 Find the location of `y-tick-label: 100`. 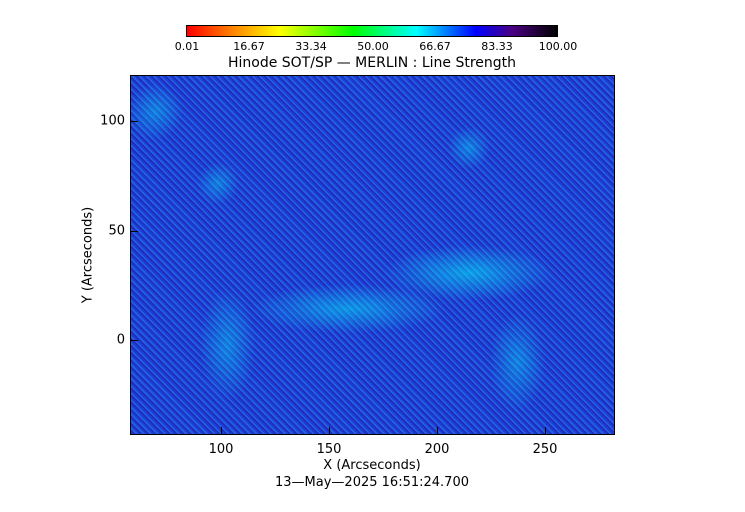

y-tick-label: 100 is located at coordinates (112, 121).